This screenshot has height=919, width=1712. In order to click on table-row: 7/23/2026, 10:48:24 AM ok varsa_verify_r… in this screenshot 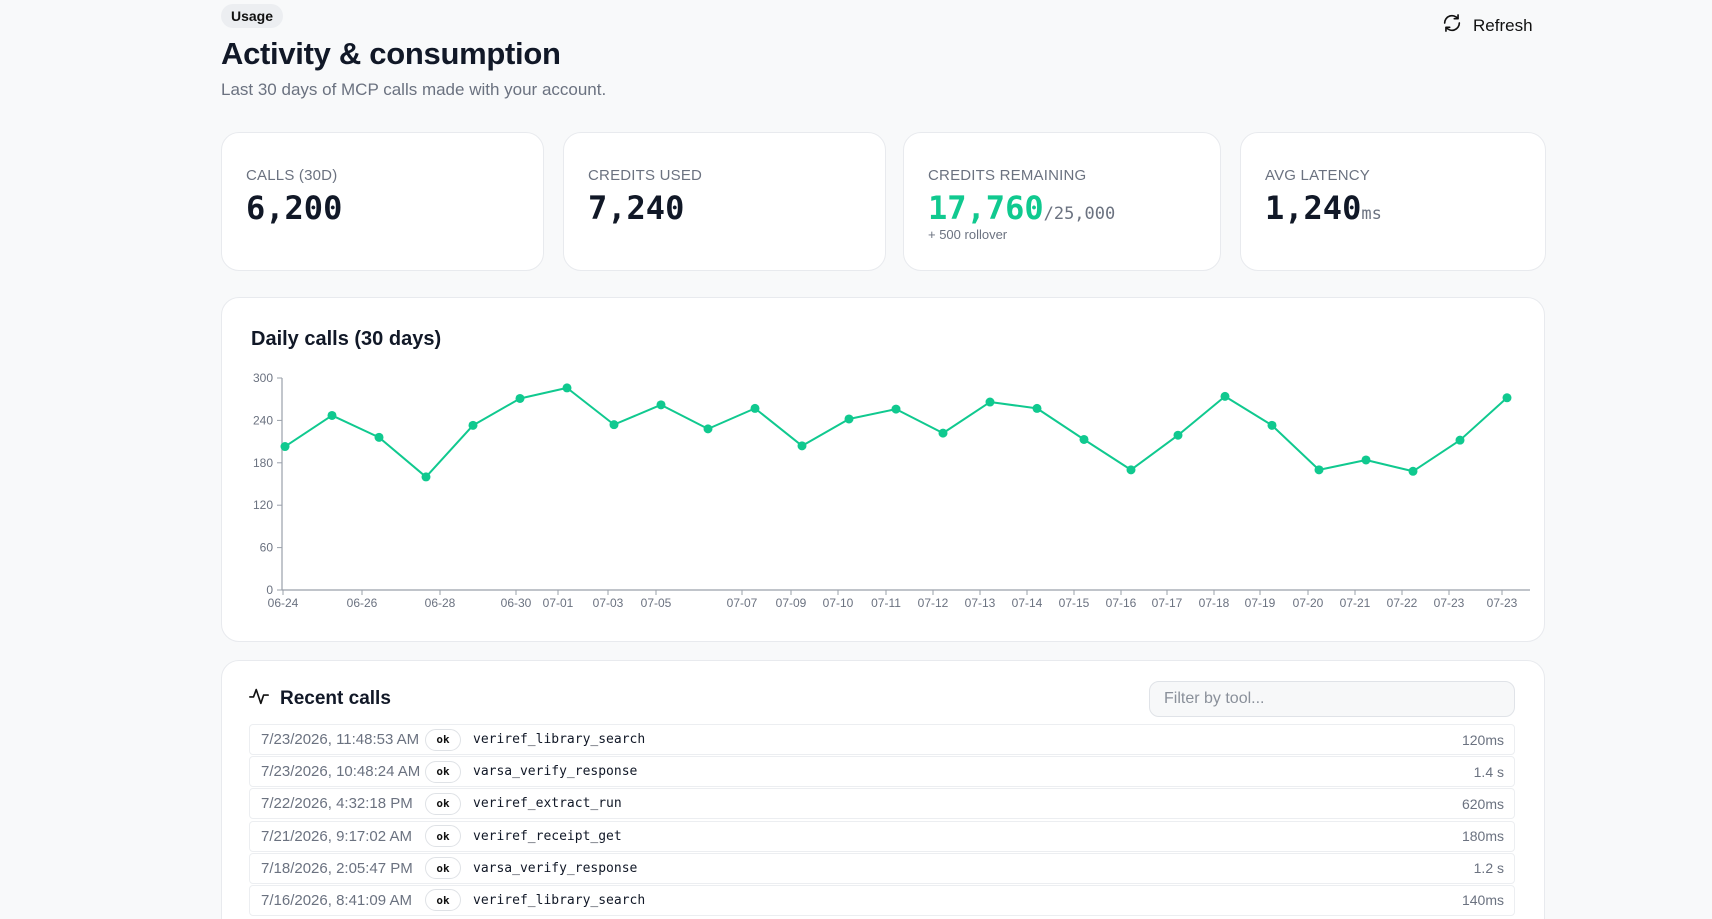, I will do `click(882, 772)`.